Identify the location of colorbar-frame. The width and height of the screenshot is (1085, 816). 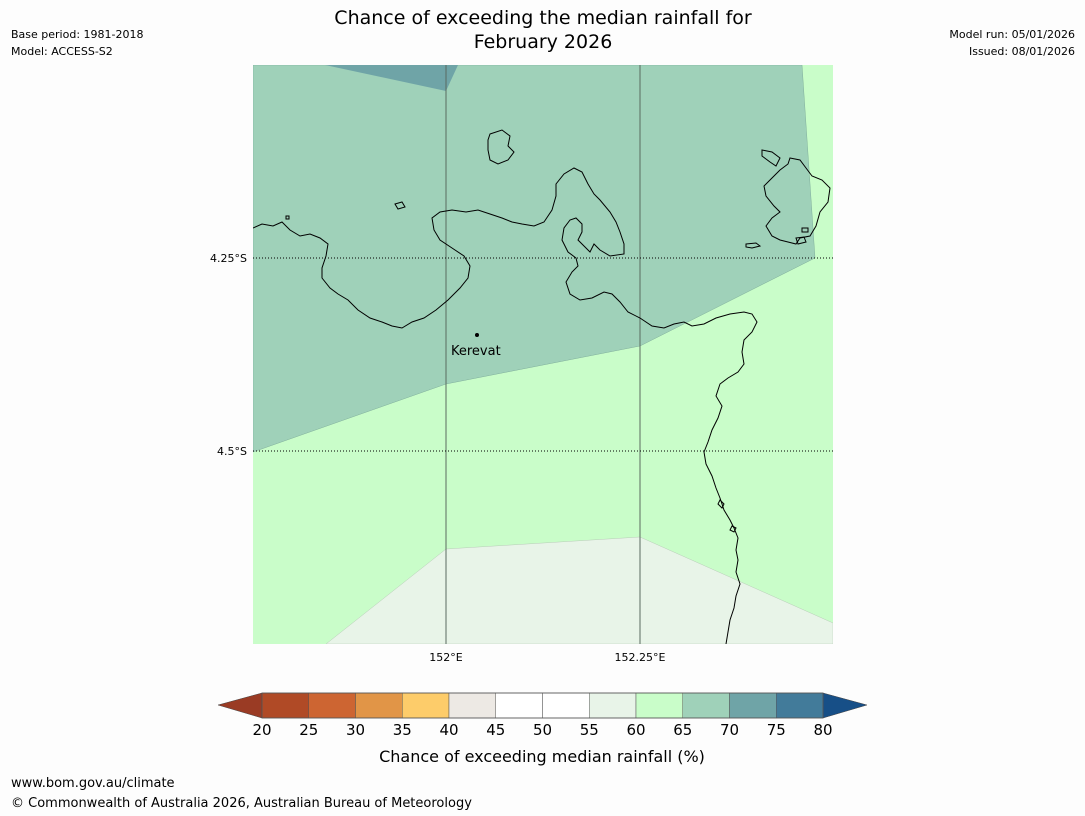
(542, 705).